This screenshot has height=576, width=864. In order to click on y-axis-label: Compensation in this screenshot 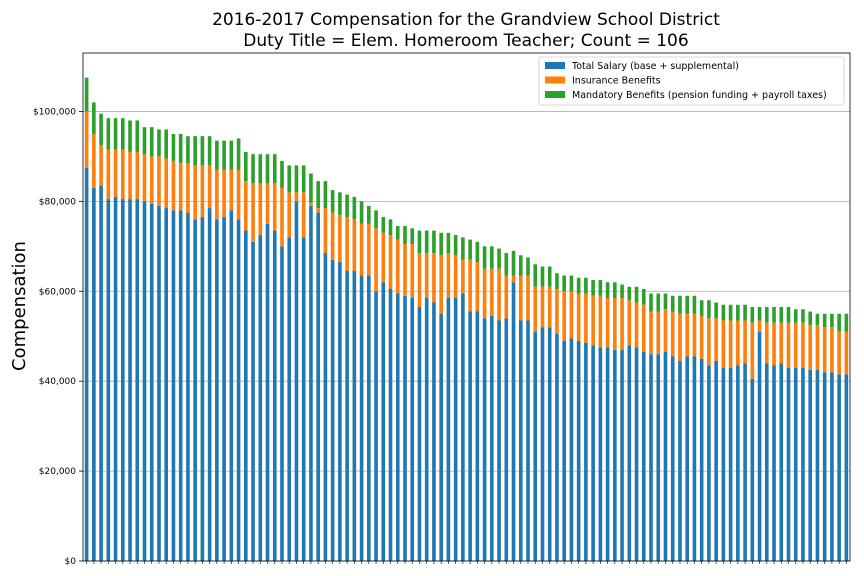, I will do `click(19, 306)`.